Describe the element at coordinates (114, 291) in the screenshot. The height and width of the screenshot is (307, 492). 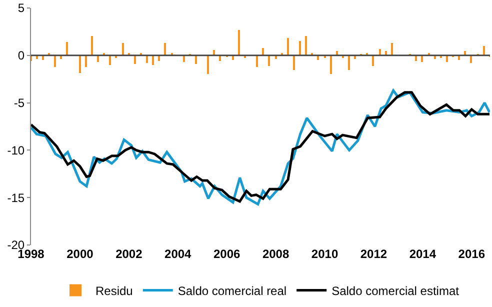
I see `legend-label: Residu` at that location.